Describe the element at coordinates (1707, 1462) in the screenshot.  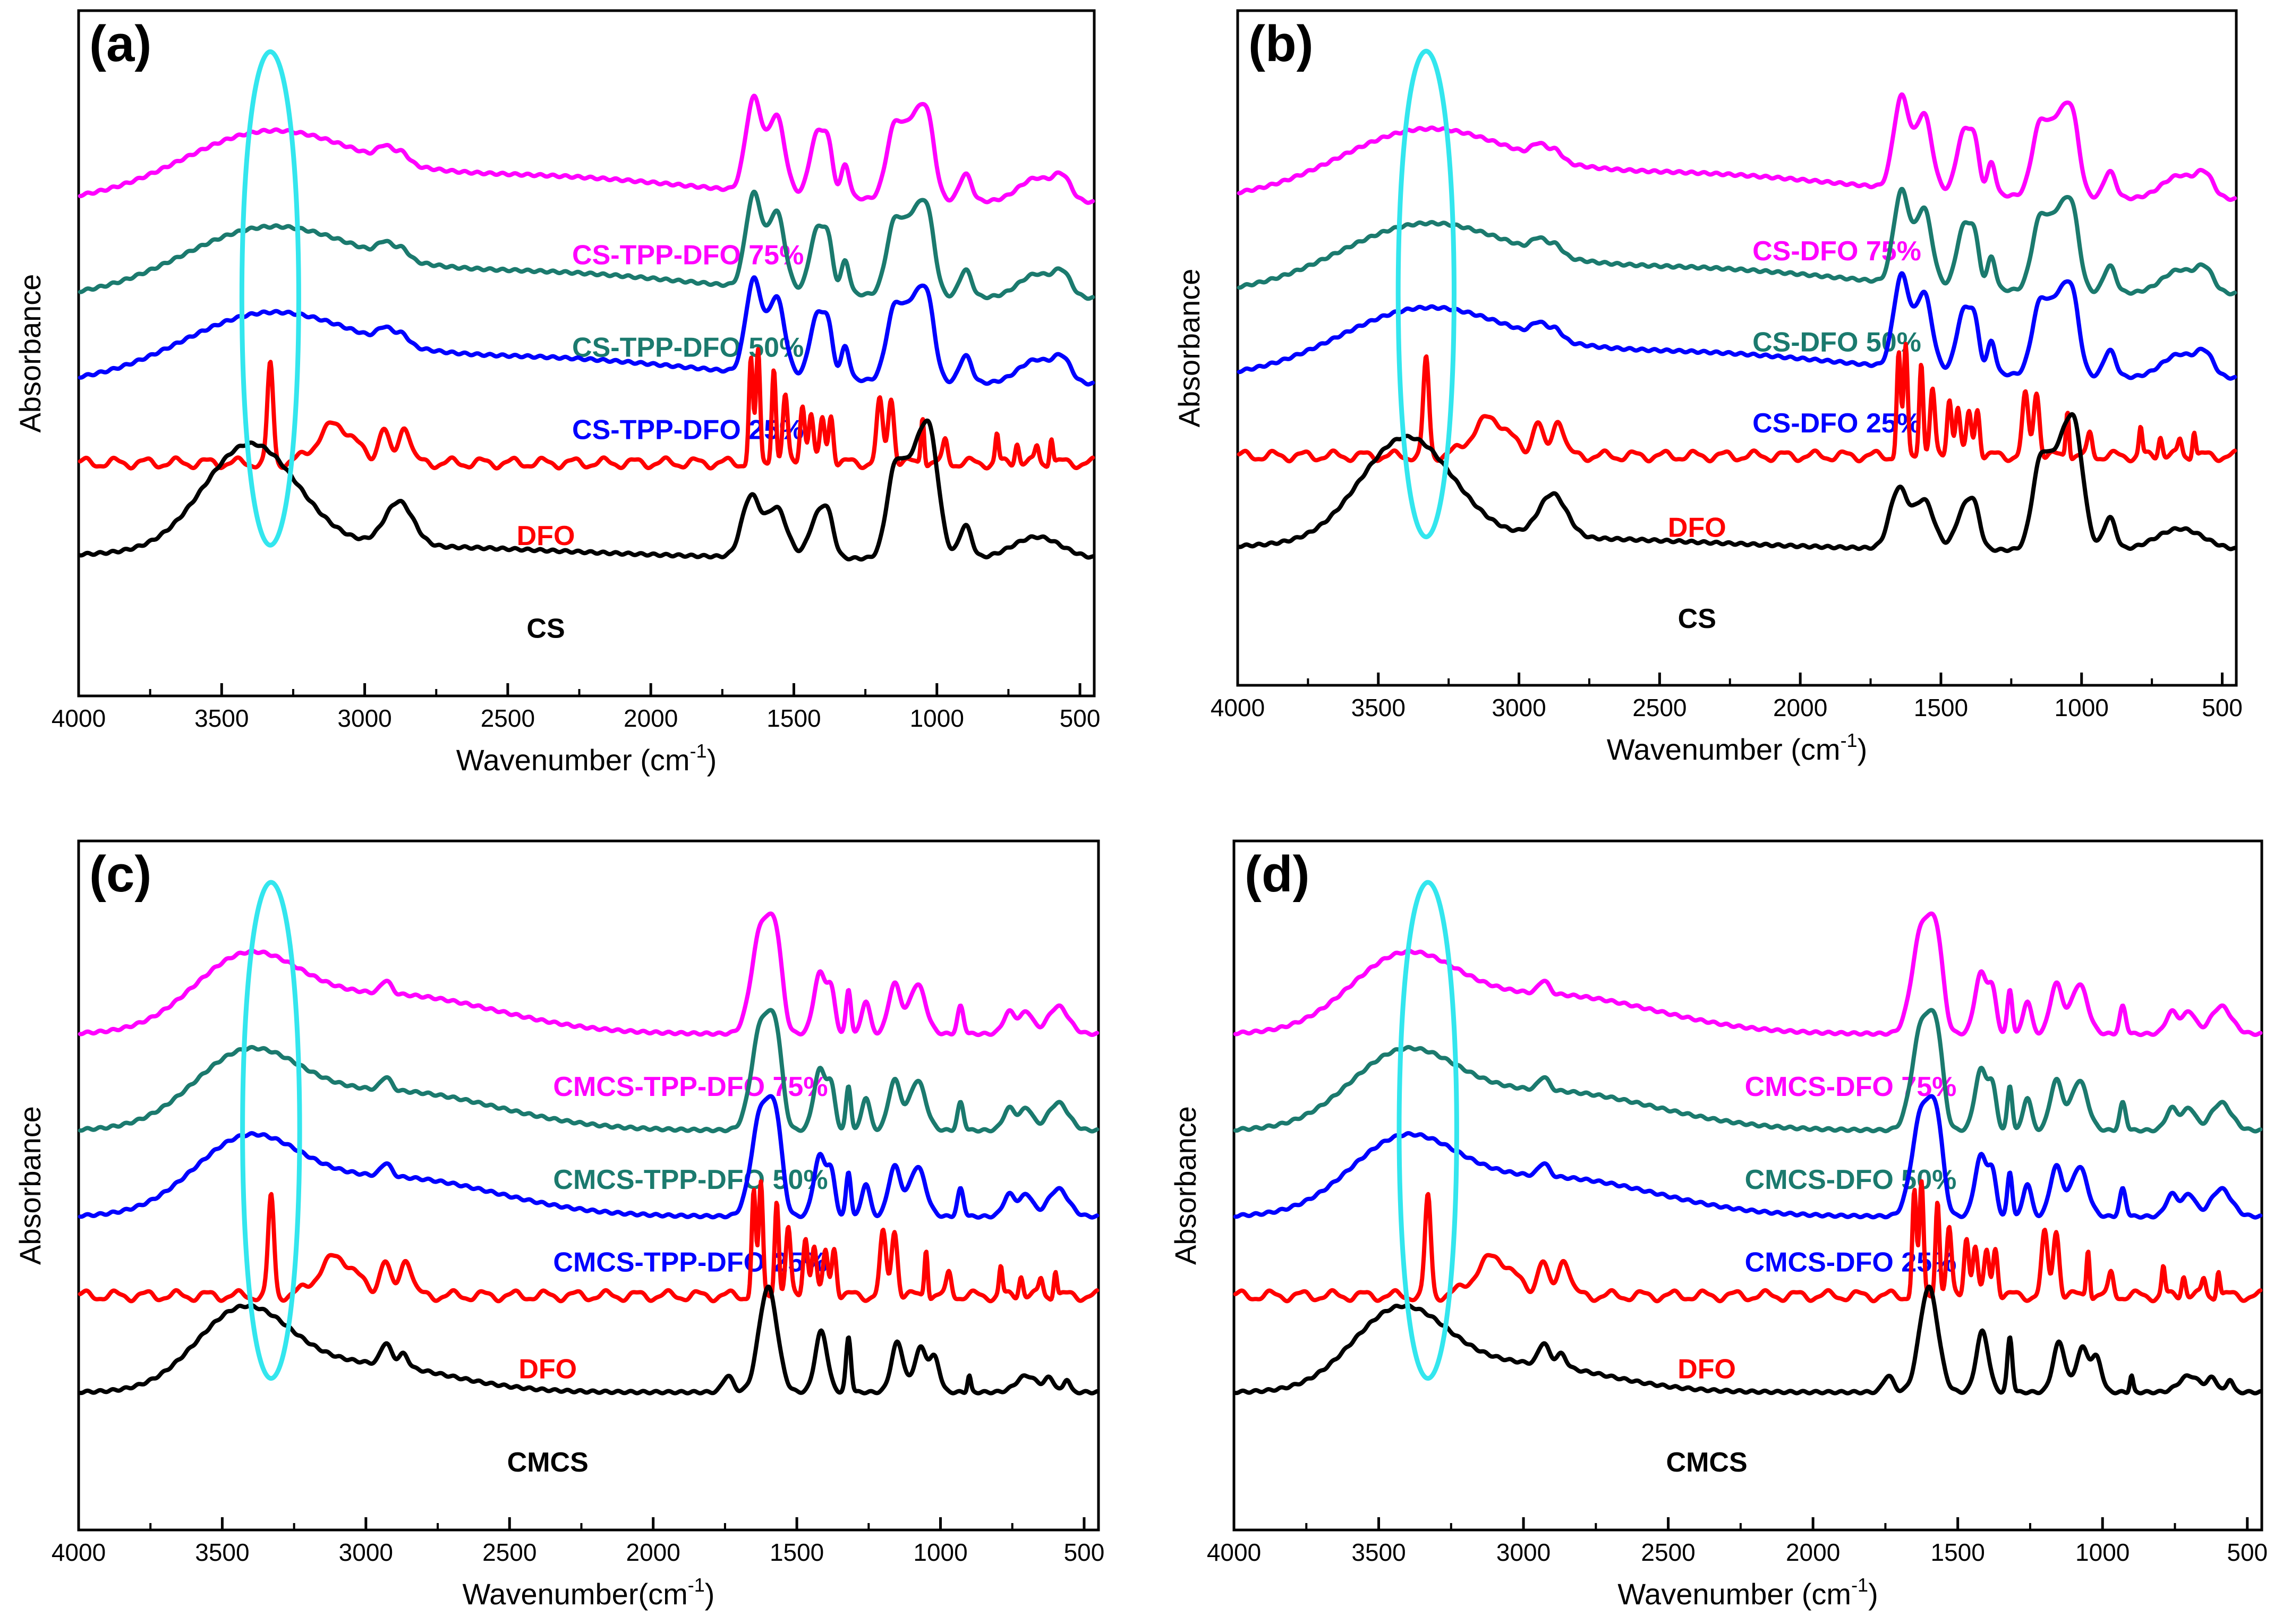
I see `series-label: CMCS` at that location.